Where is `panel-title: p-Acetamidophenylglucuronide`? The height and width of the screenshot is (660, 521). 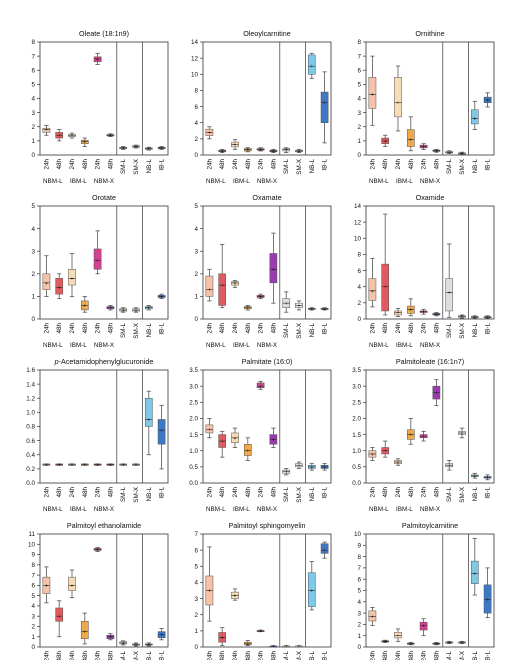 panel-title: p-Acetamidophenylglucuronide is located at coordinates (104, 361).